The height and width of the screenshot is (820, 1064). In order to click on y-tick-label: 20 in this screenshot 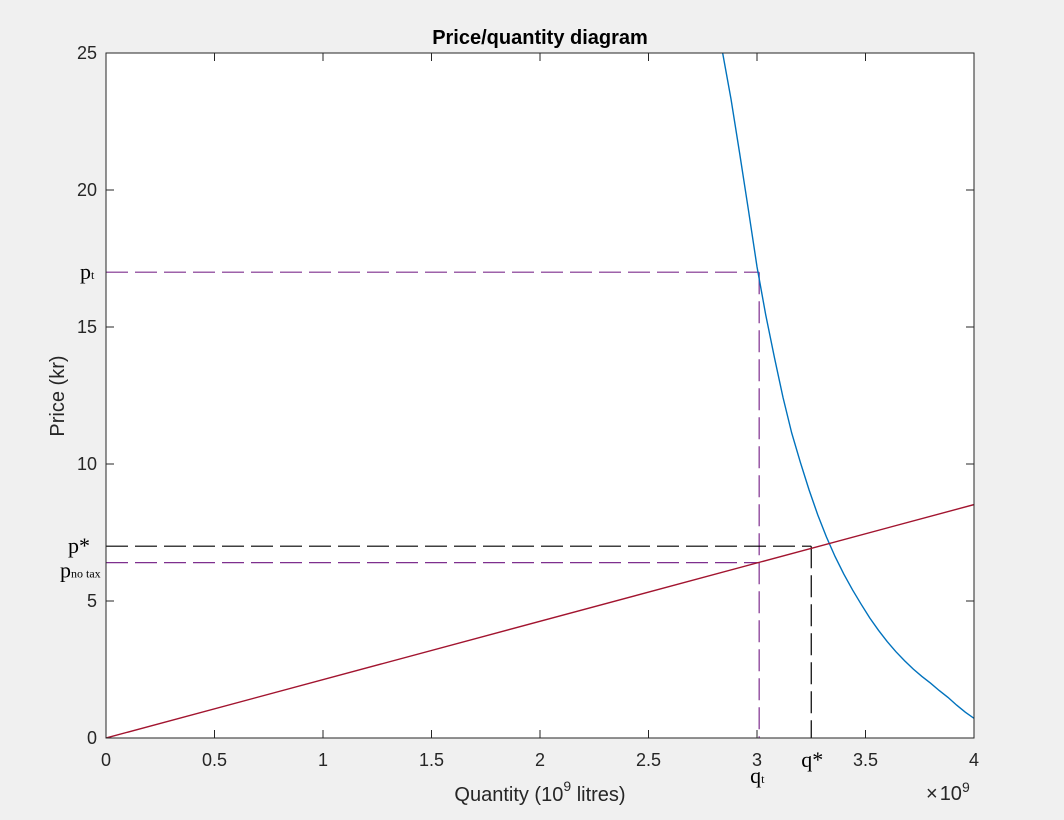, I will do `click(87, 190)`.